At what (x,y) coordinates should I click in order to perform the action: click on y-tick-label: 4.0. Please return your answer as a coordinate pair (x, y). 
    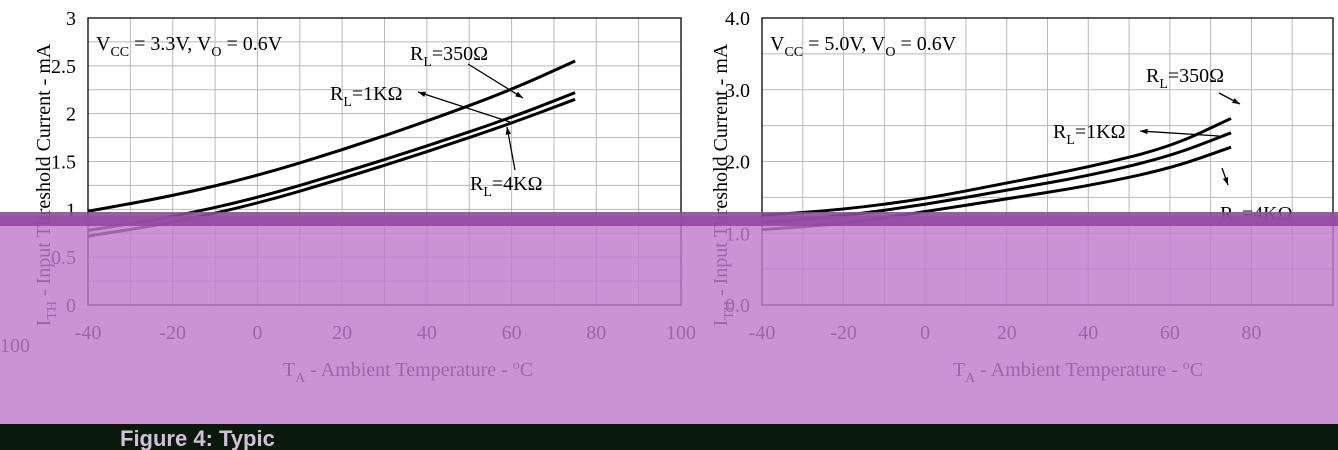
    Looking at the image, I should click on (737, 19).